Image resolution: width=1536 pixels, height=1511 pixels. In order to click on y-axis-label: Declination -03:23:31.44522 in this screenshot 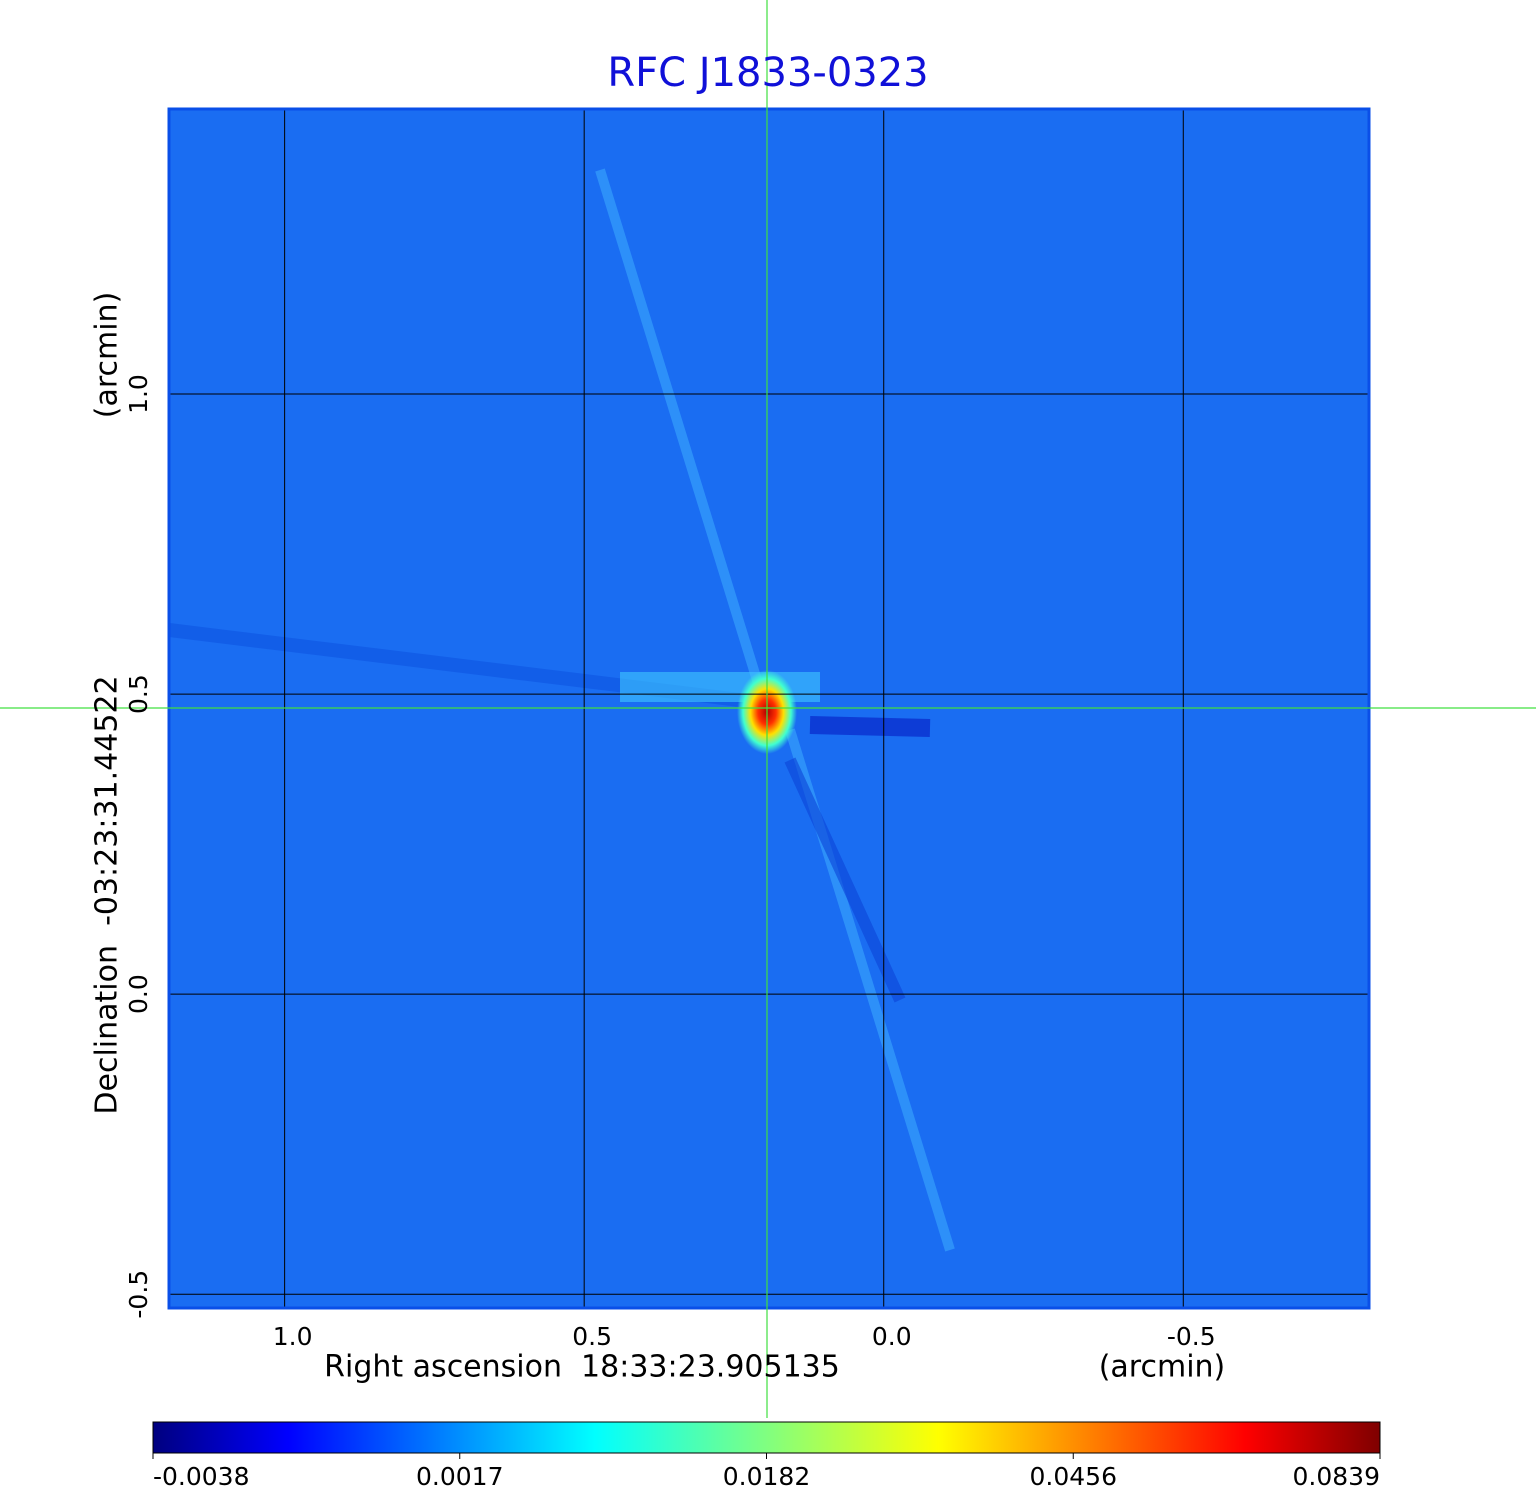, I will do `click(107, 894)`.